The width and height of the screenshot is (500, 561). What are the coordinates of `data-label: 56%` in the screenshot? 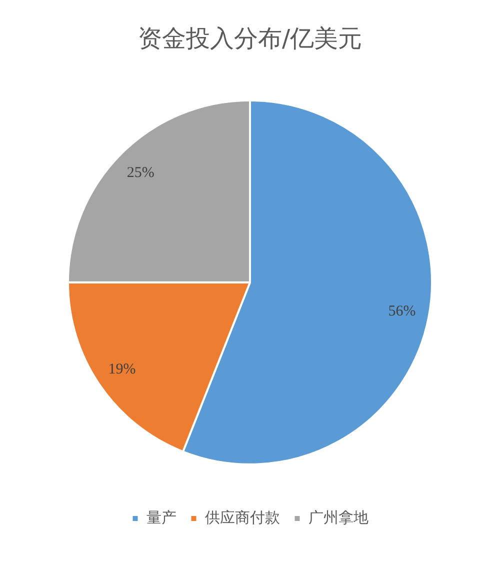 It's located at (402, 311).